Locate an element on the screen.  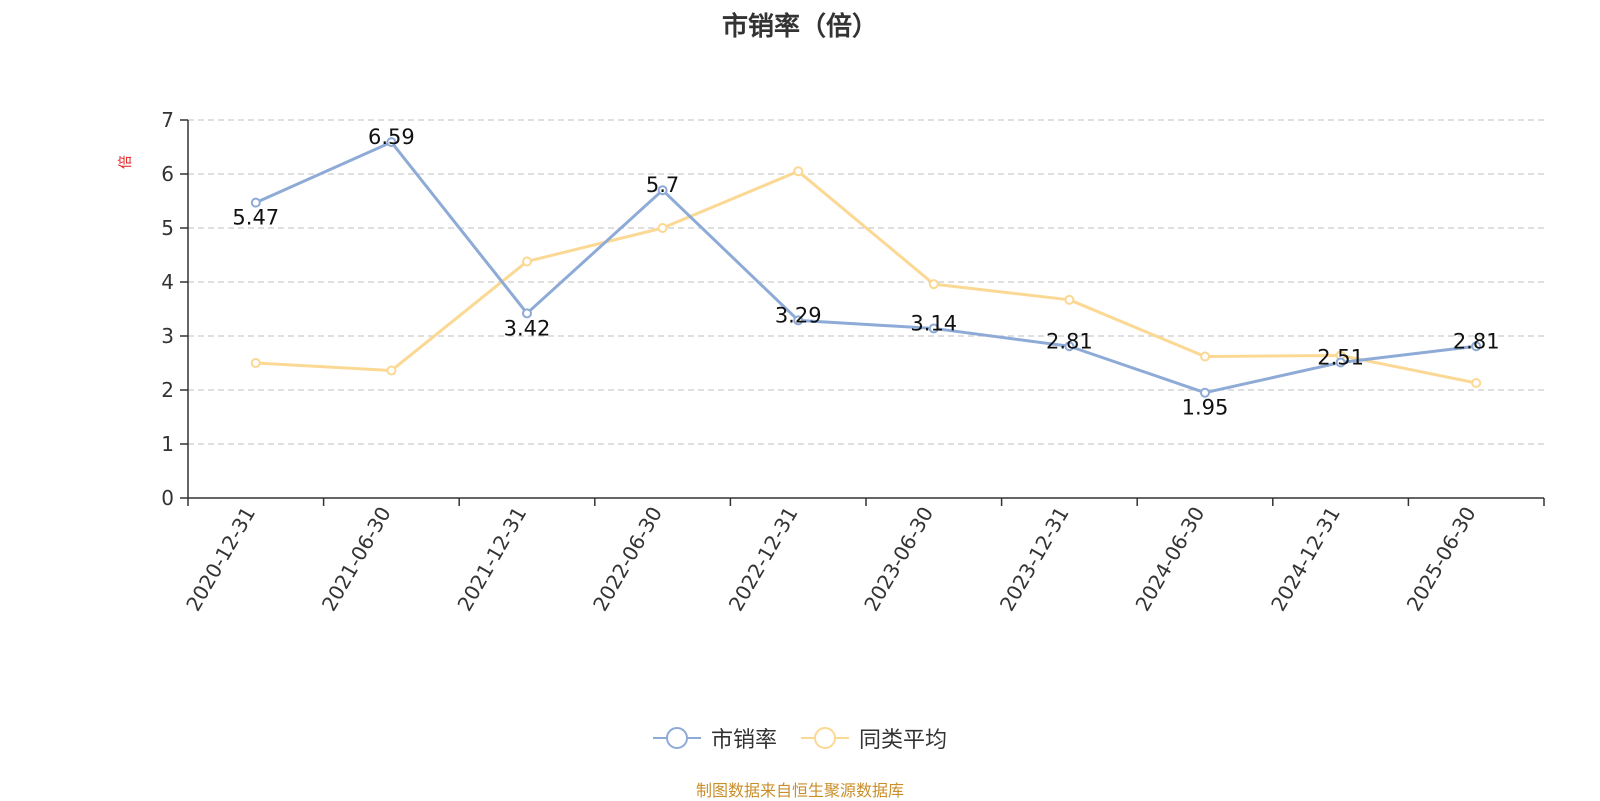
x-tick-label: 2023-12-31 is located at coordinates (1034, 559).